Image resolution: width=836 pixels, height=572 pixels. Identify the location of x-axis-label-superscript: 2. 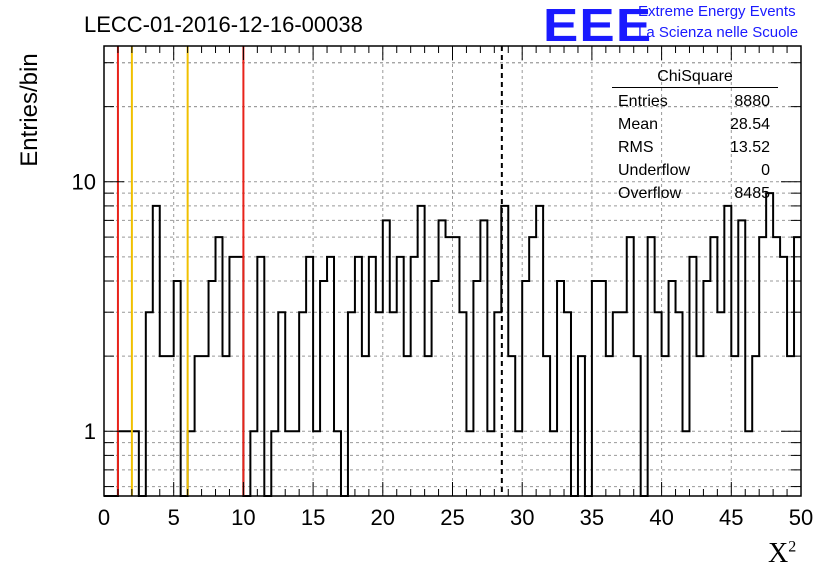
(792, 547).